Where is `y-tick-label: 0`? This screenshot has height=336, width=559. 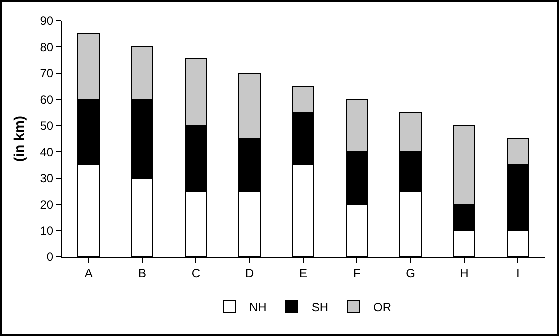 y-tick-label: 0 is located at coordinates (50, 257).